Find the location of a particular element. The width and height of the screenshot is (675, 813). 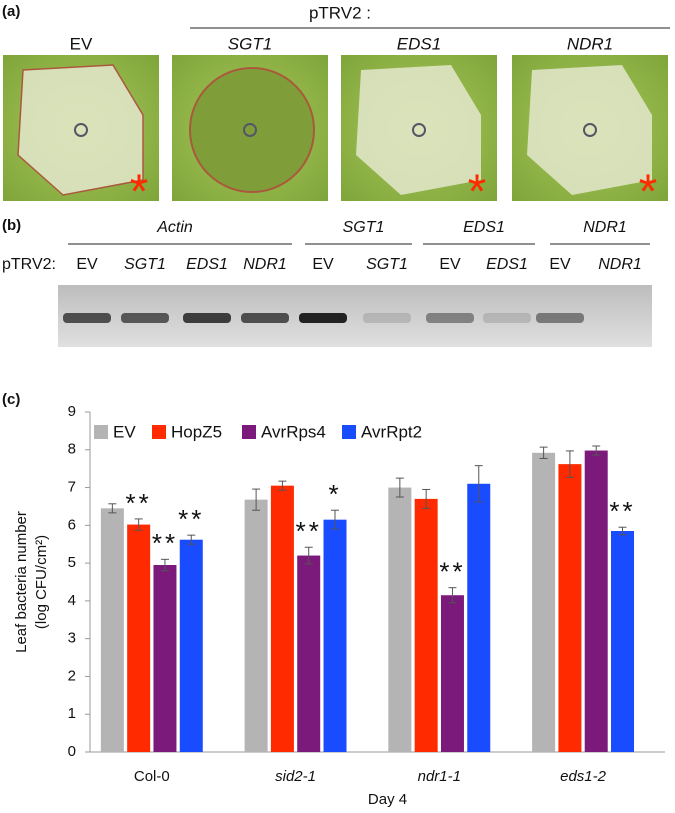

header: pTRV2 : is located at coordinates (340, 12).